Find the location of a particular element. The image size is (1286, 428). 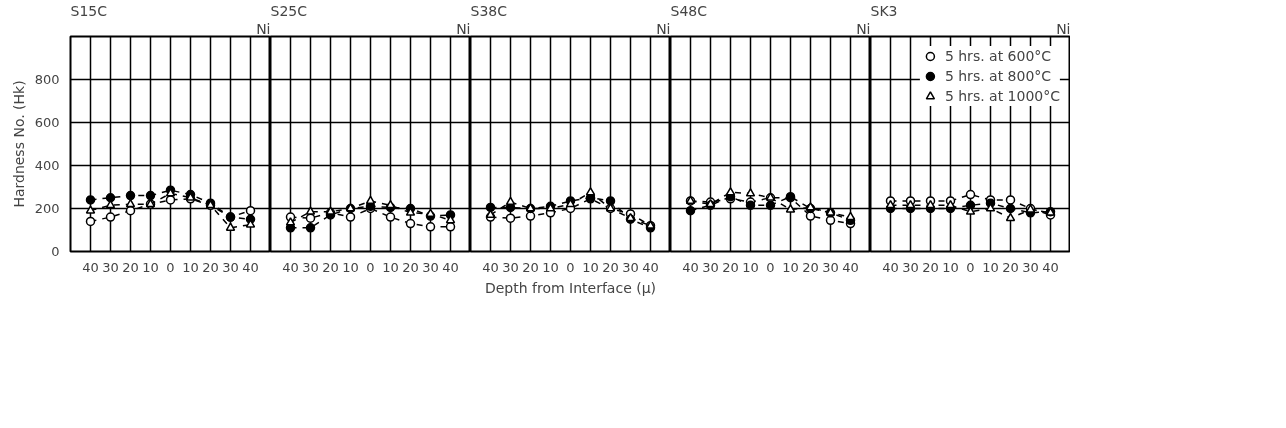

y-axis-title: Hardness No. (Hk) is located at coordinates (18, 144).